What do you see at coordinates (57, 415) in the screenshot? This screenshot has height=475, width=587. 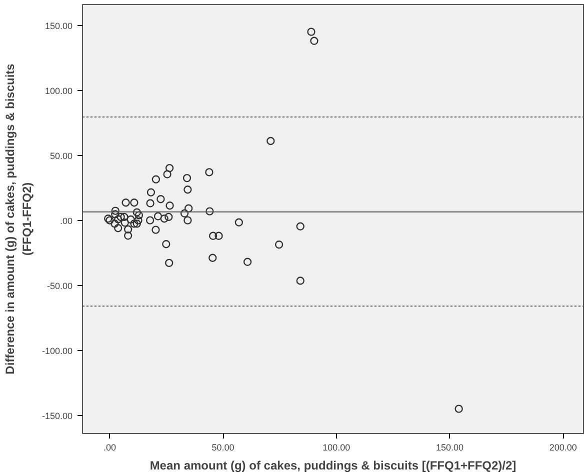 I see `y-tick-label: -150.00` at bounding box center [57, 415].